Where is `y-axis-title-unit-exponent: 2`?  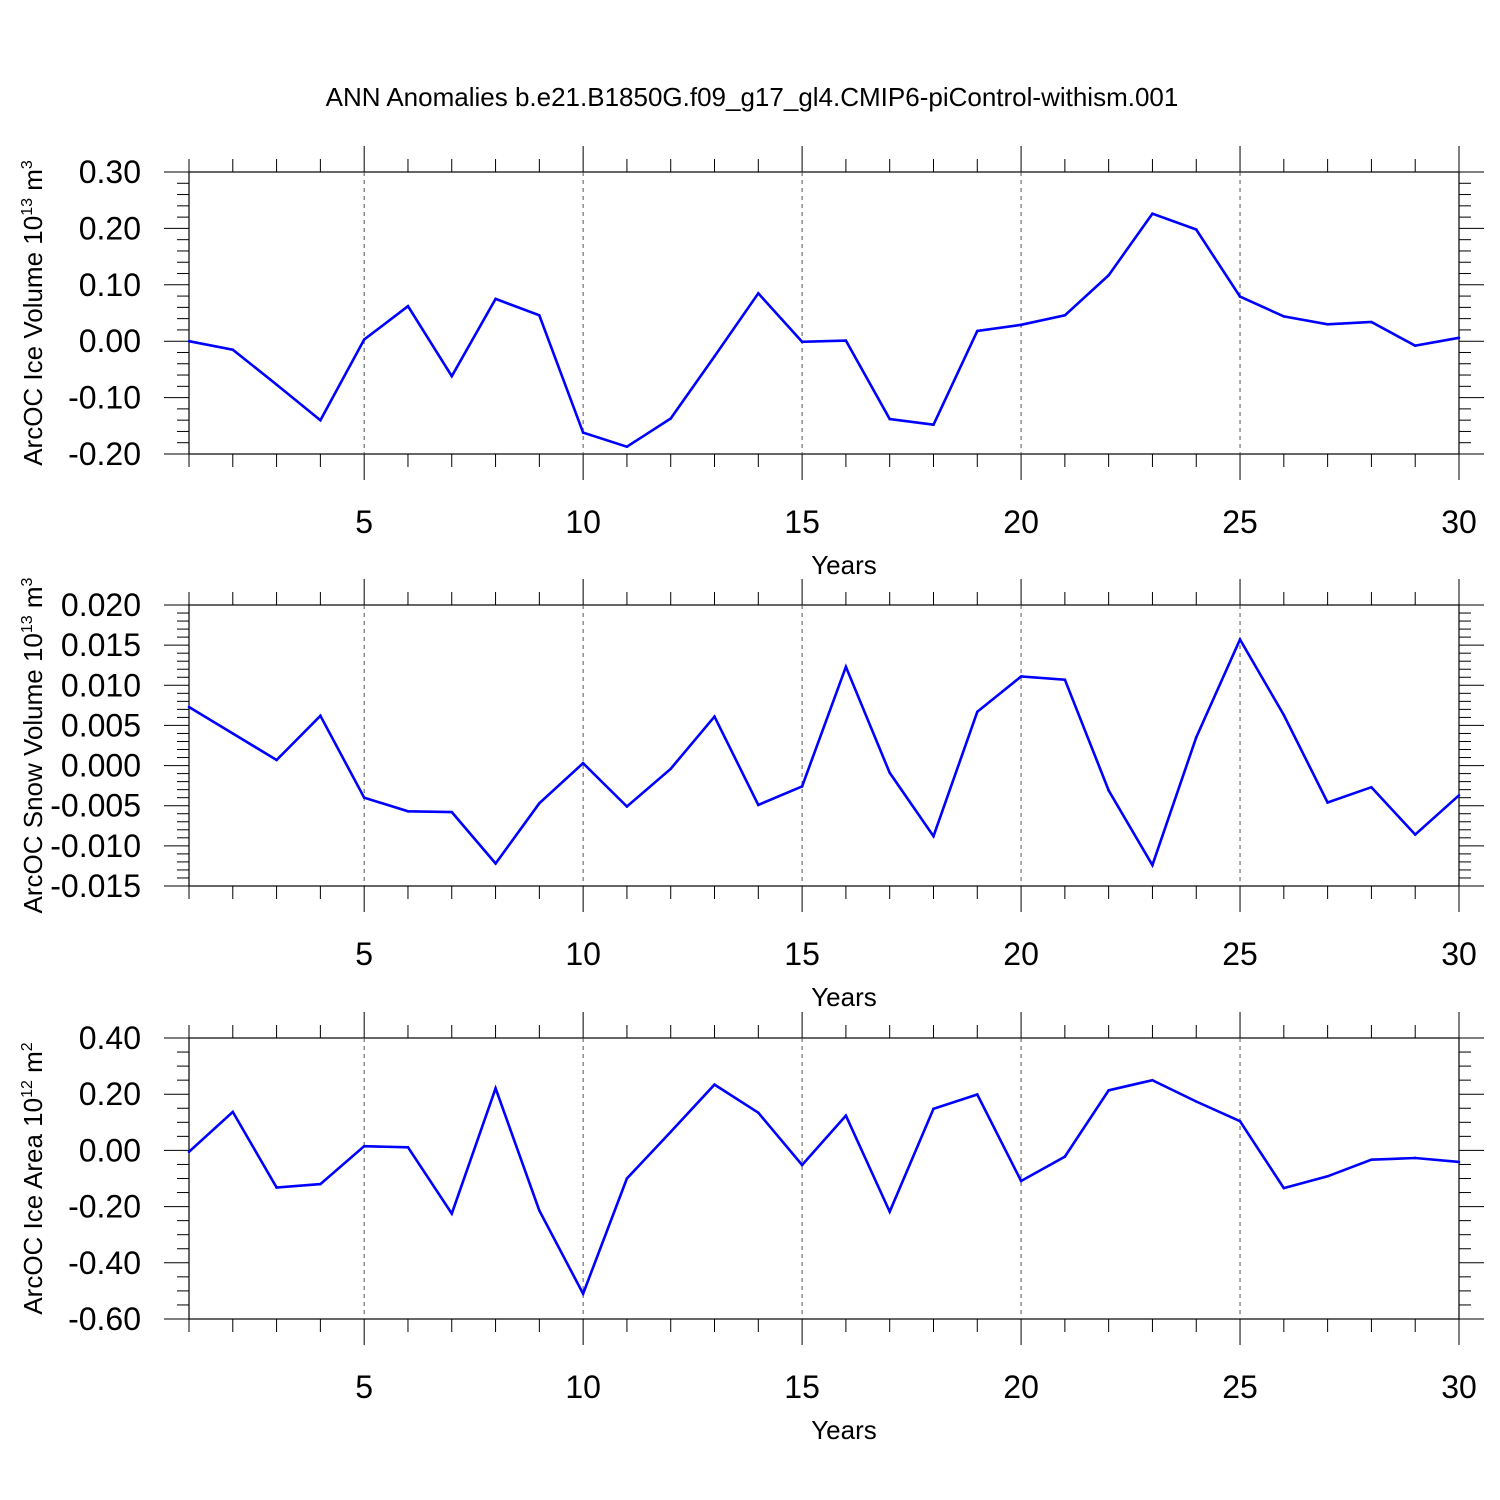 y-axis-title-unit-exponent: 2 is located at coordinates (27, 1046).